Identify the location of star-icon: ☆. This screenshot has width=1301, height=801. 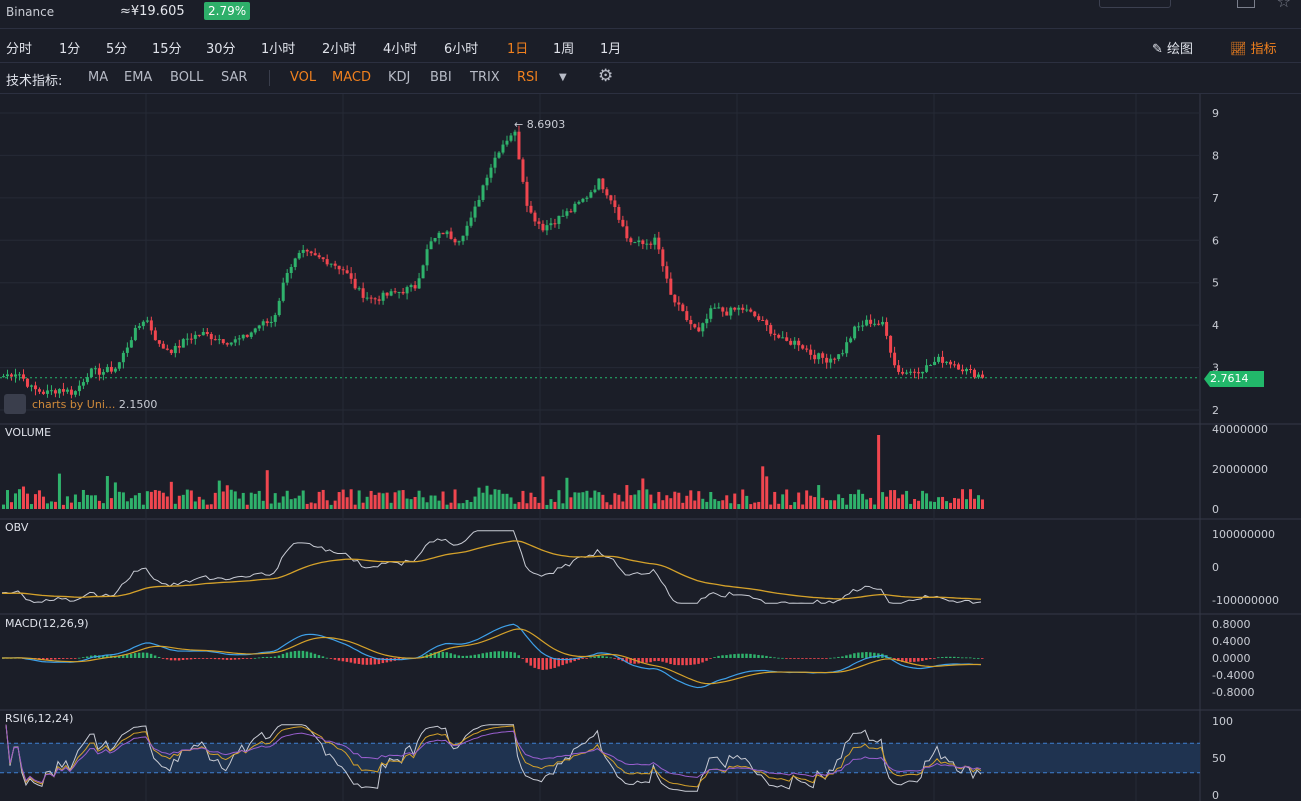
(1283, 5).